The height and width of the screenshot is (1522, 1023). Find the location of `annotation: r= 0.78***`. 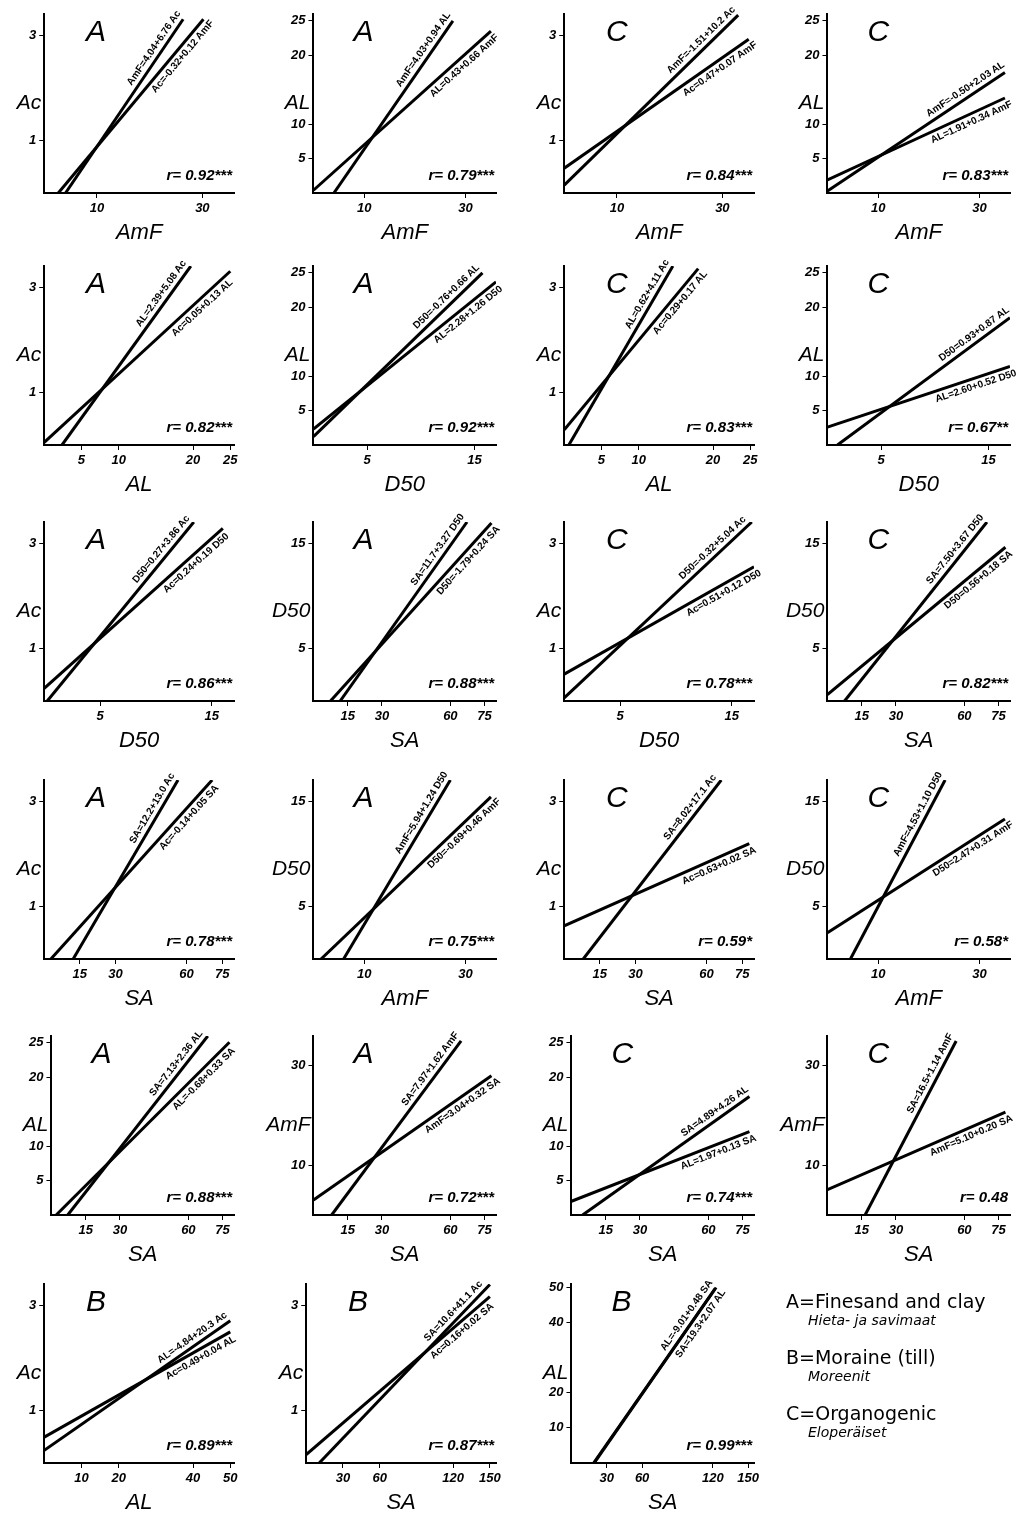

annotation: r= 0.78*** is located at coordinates (200, 940).